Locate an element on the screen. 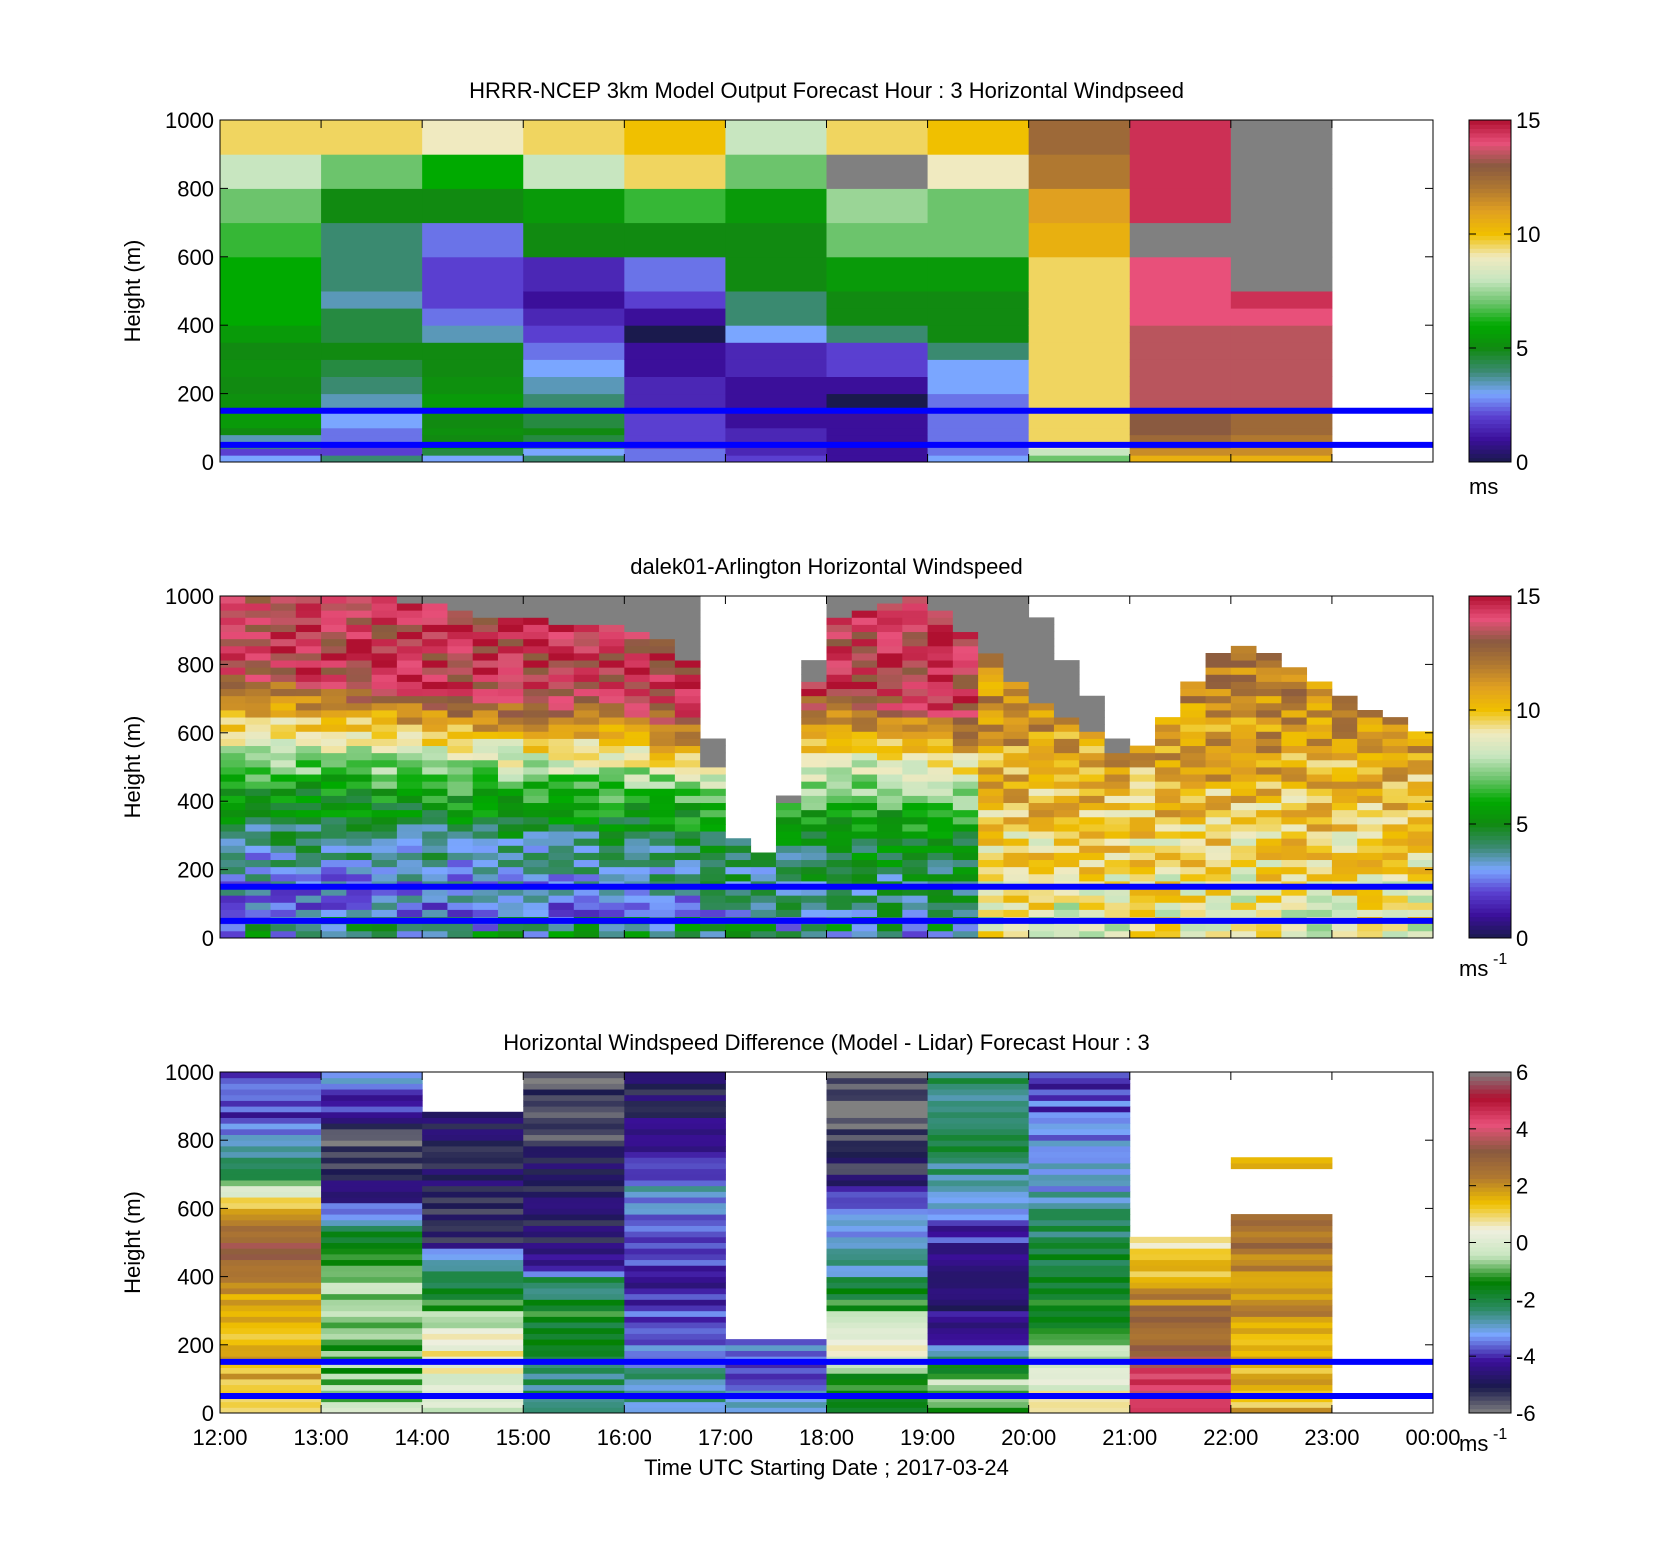 The image size is (1680, 1561). y-tick-label: 400 is located at coordinates (195, 325).